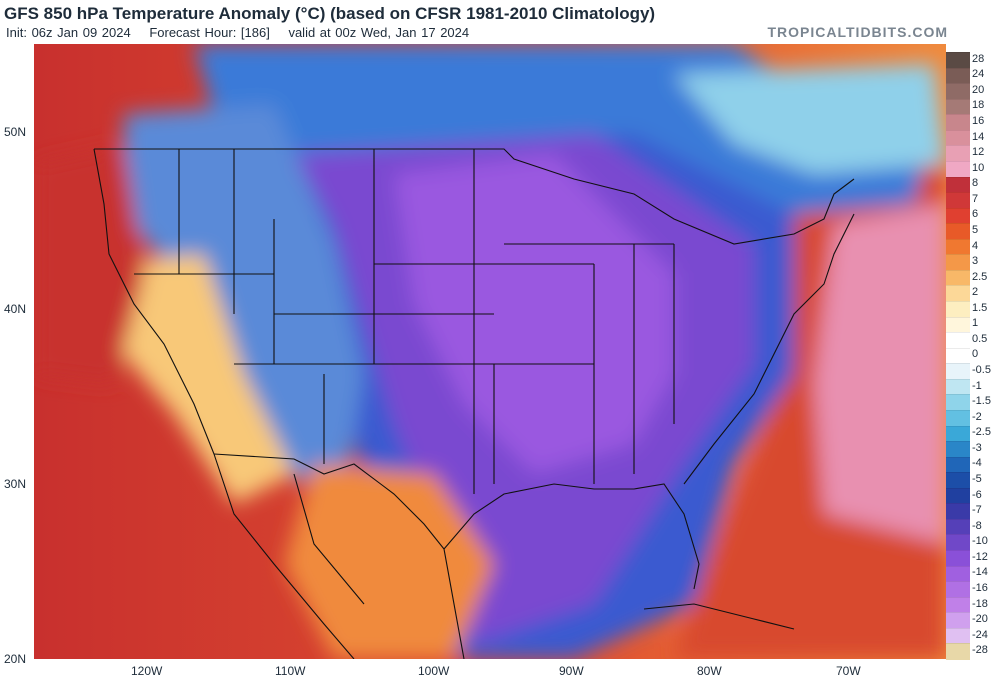 The width and height of the screenshot is (1000, 679). I want to click on colorbar-label: -1, so click(977, 385).